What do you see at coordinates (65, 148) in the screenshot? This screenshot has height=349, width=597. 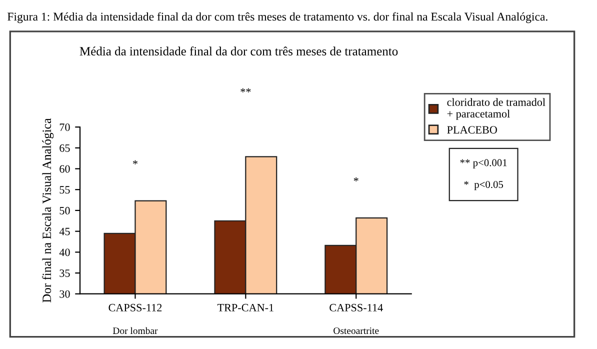 I see `y-tick-label: 65` at bounding box center [65, 148].